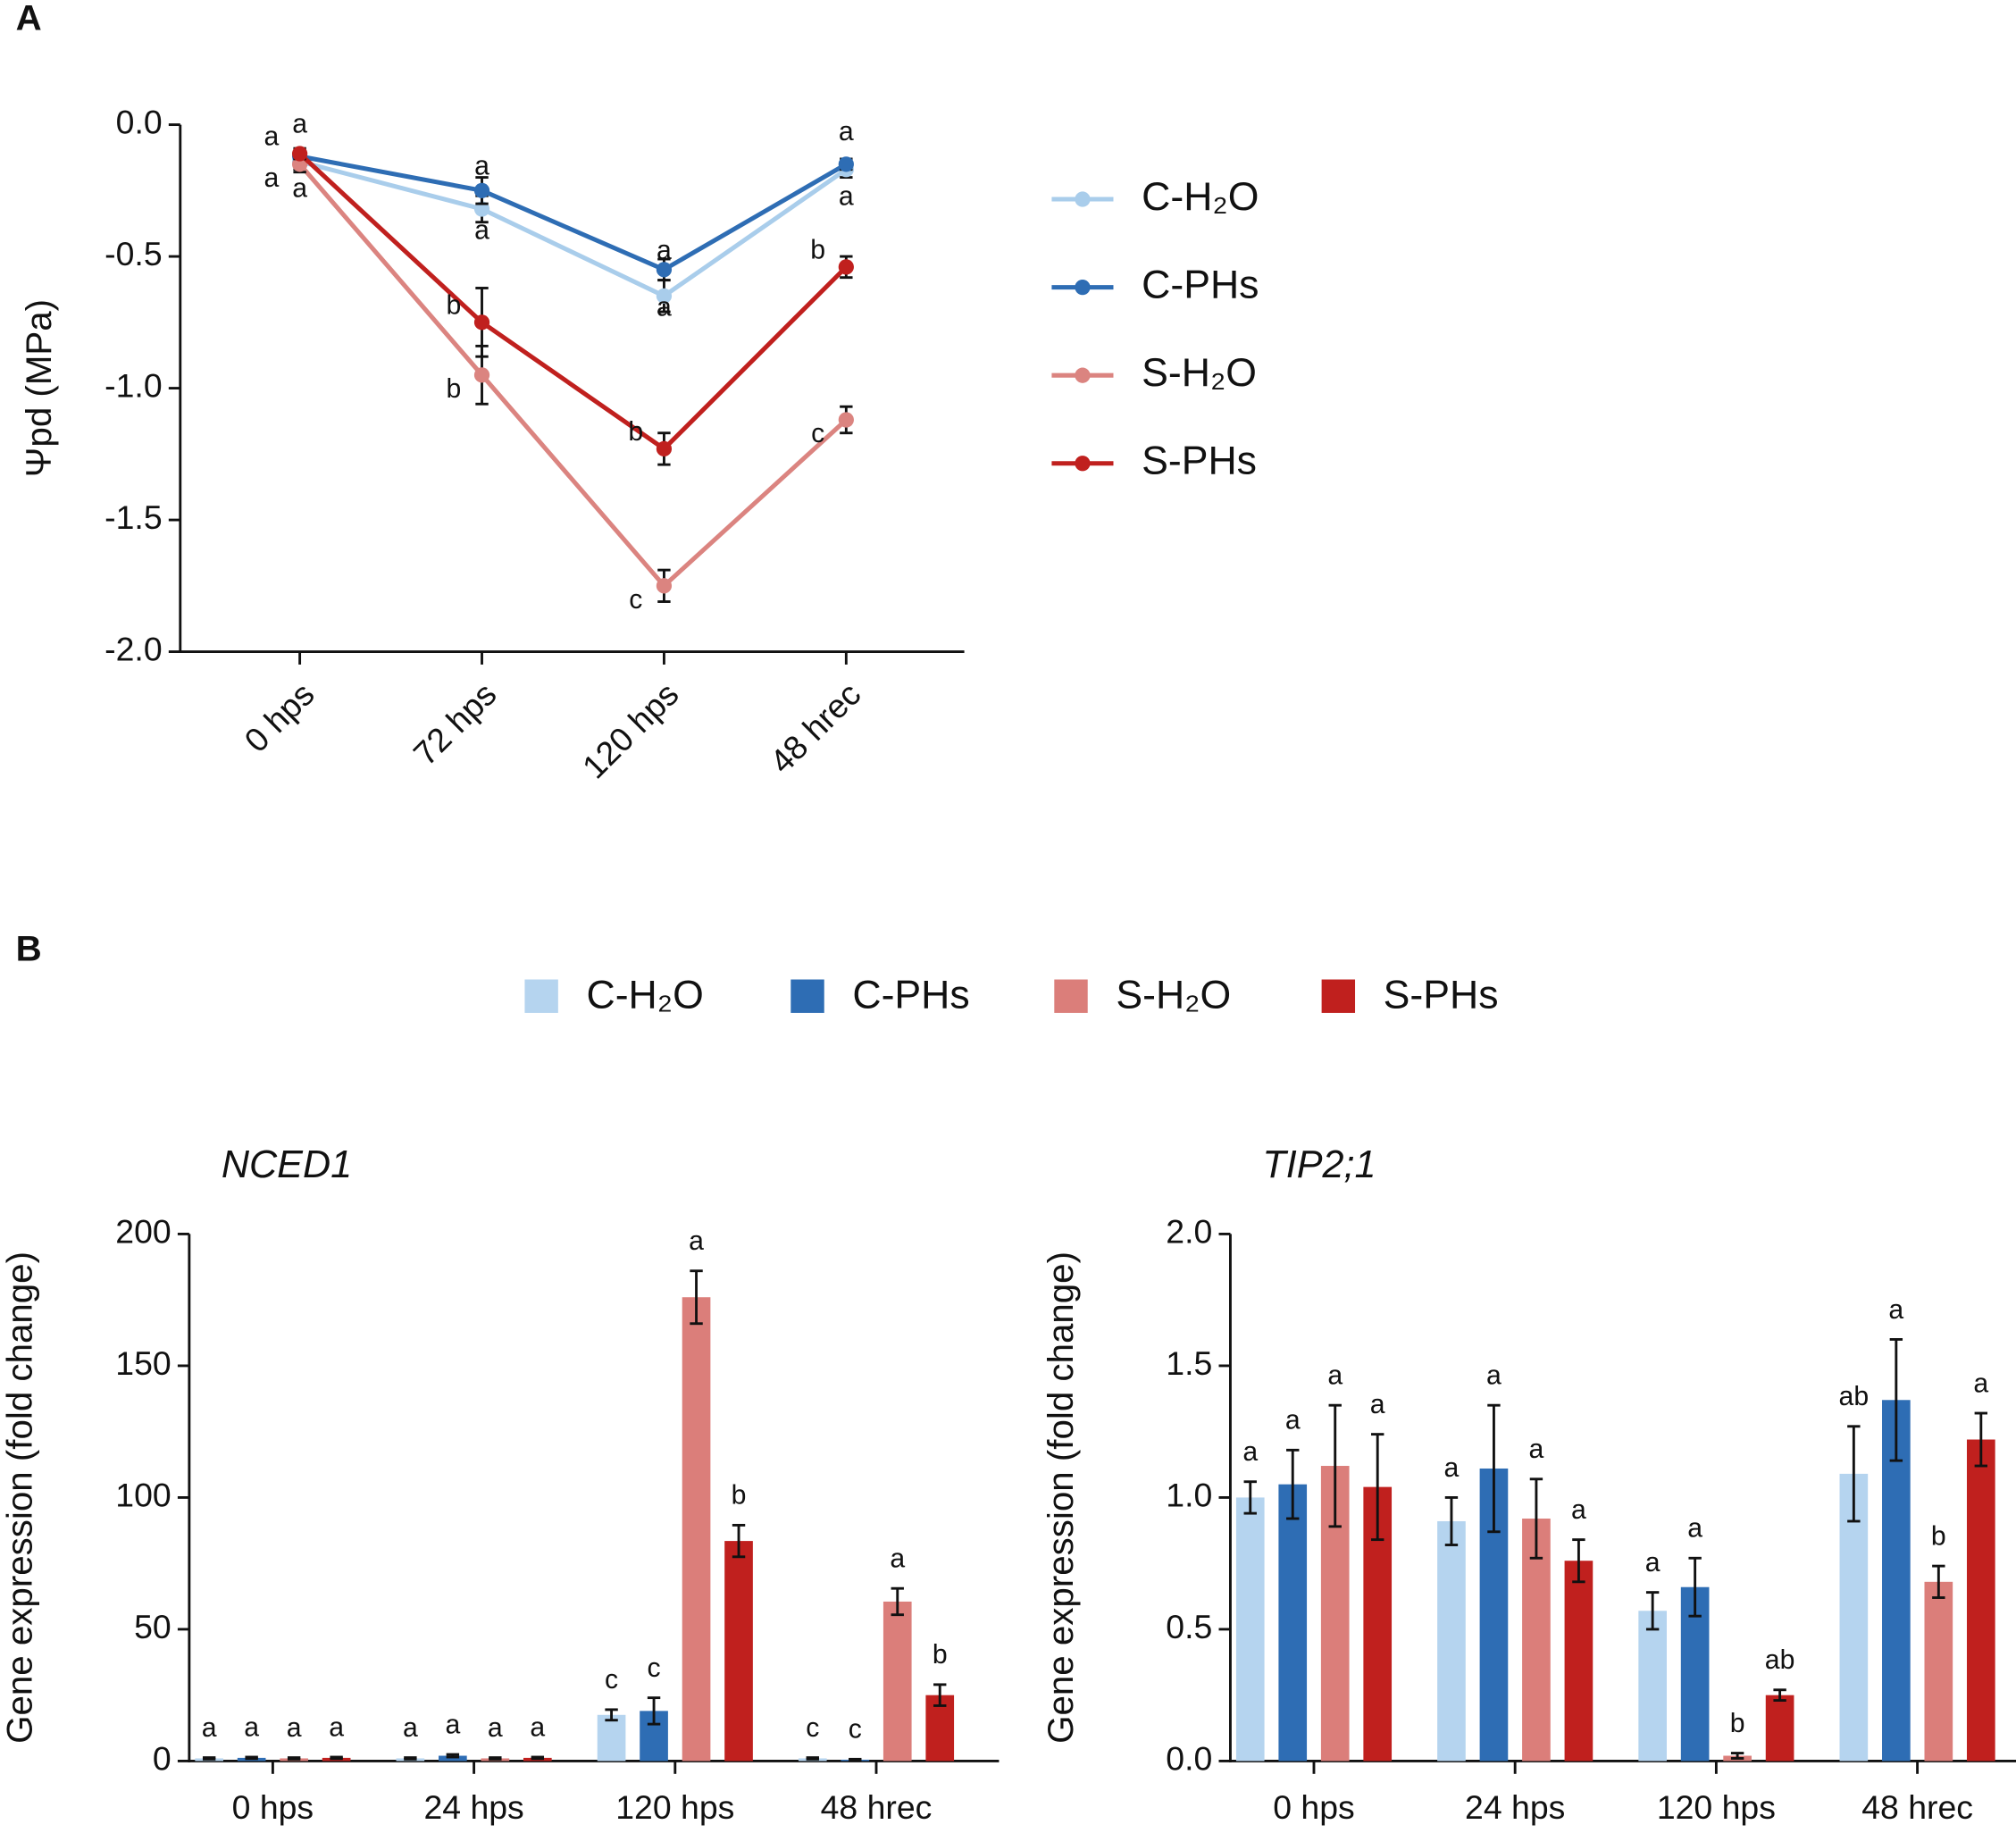 This screenshot has height=1833, width=2016. I want to click on y-tick-label: 1.0, so click(1189, 1494).